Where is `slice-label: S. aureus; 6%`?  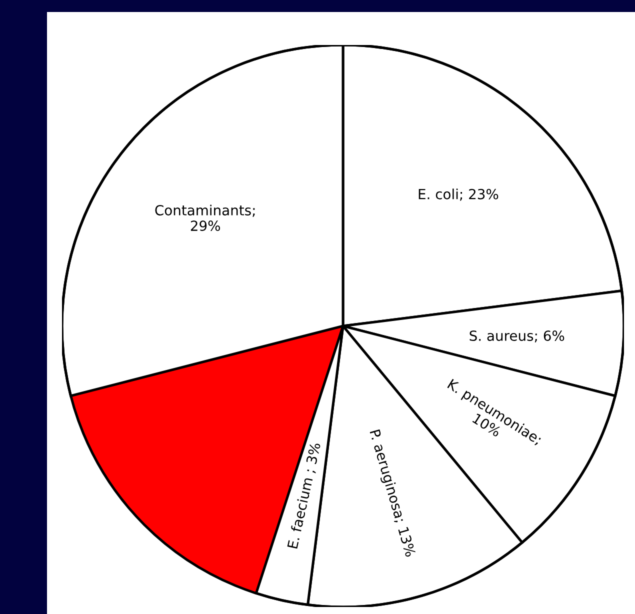 slice-label: S. aureus; 6% is located at coordinates (517, 336).